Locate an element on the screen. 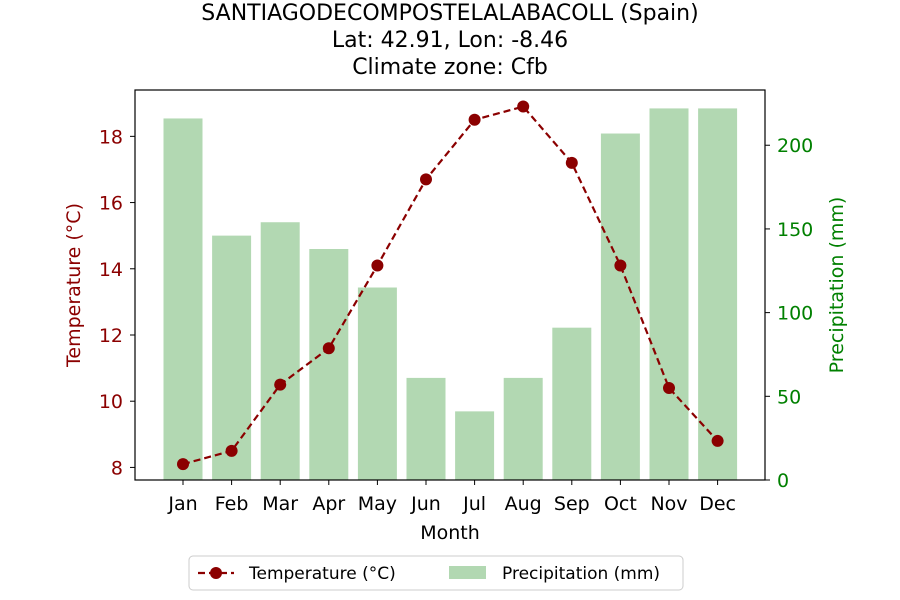 This screenshot has height=600, width=900. x-axis-label: Month is located at coordinates (450, 533).